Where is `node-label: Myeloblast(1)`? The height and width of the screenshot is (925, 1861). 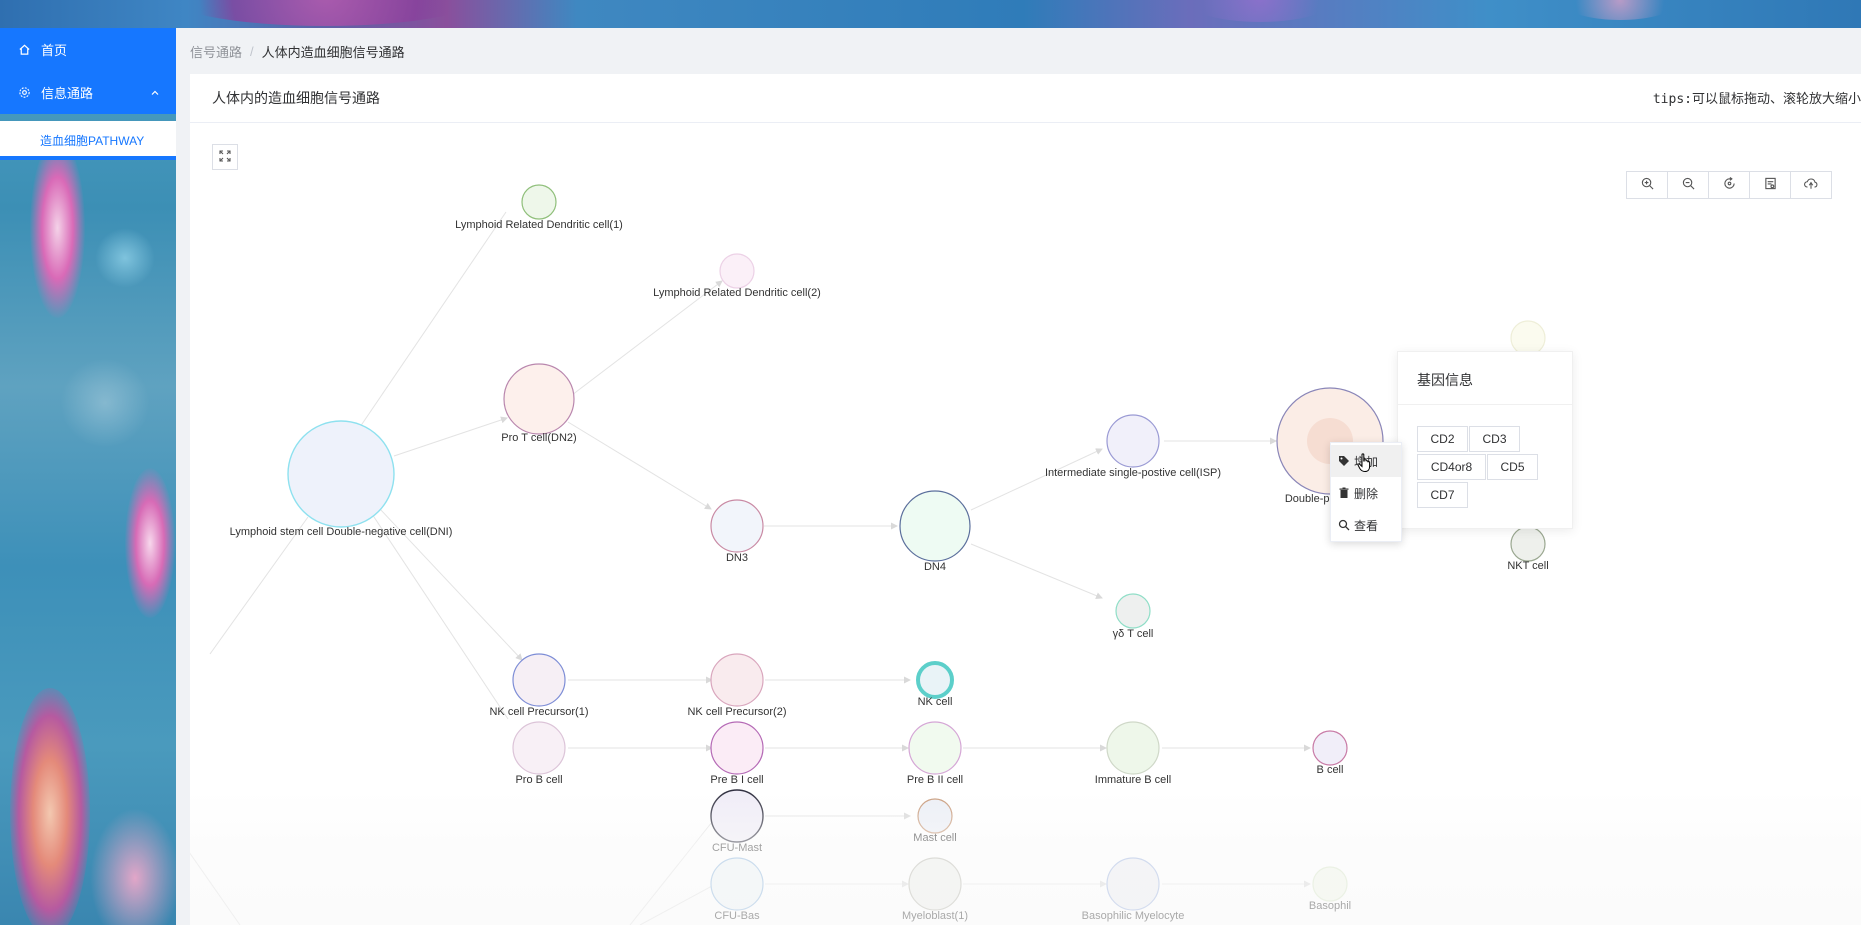 node-label: Myeloblast(1) is located at coordinates (935, 916).